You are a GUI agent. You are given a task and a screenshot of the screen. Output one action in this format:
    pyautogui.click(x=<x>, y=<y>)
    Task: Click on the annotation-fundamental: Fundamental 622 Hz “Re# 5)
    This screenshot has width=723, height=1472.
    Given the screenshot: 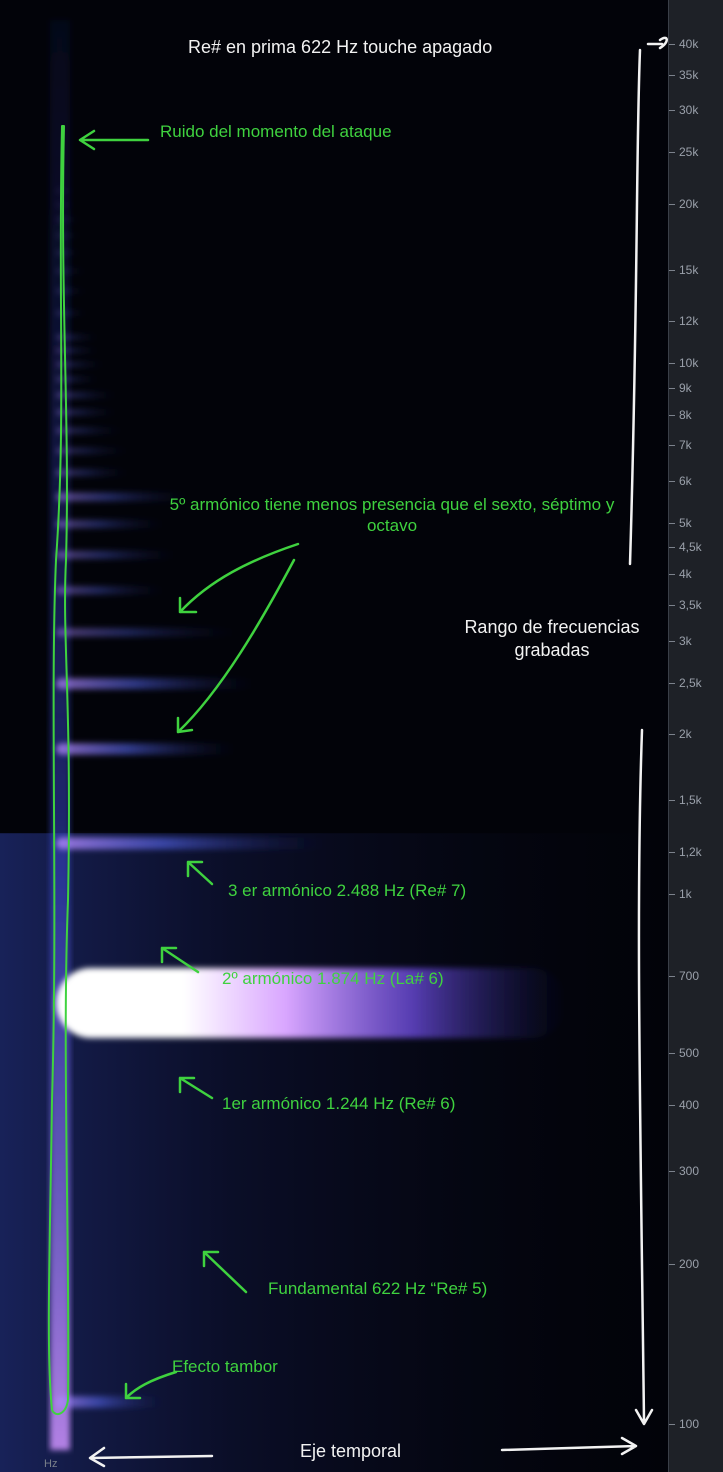 What is the action you would take?
    pyautogui.click(x=378, y=1288)
    